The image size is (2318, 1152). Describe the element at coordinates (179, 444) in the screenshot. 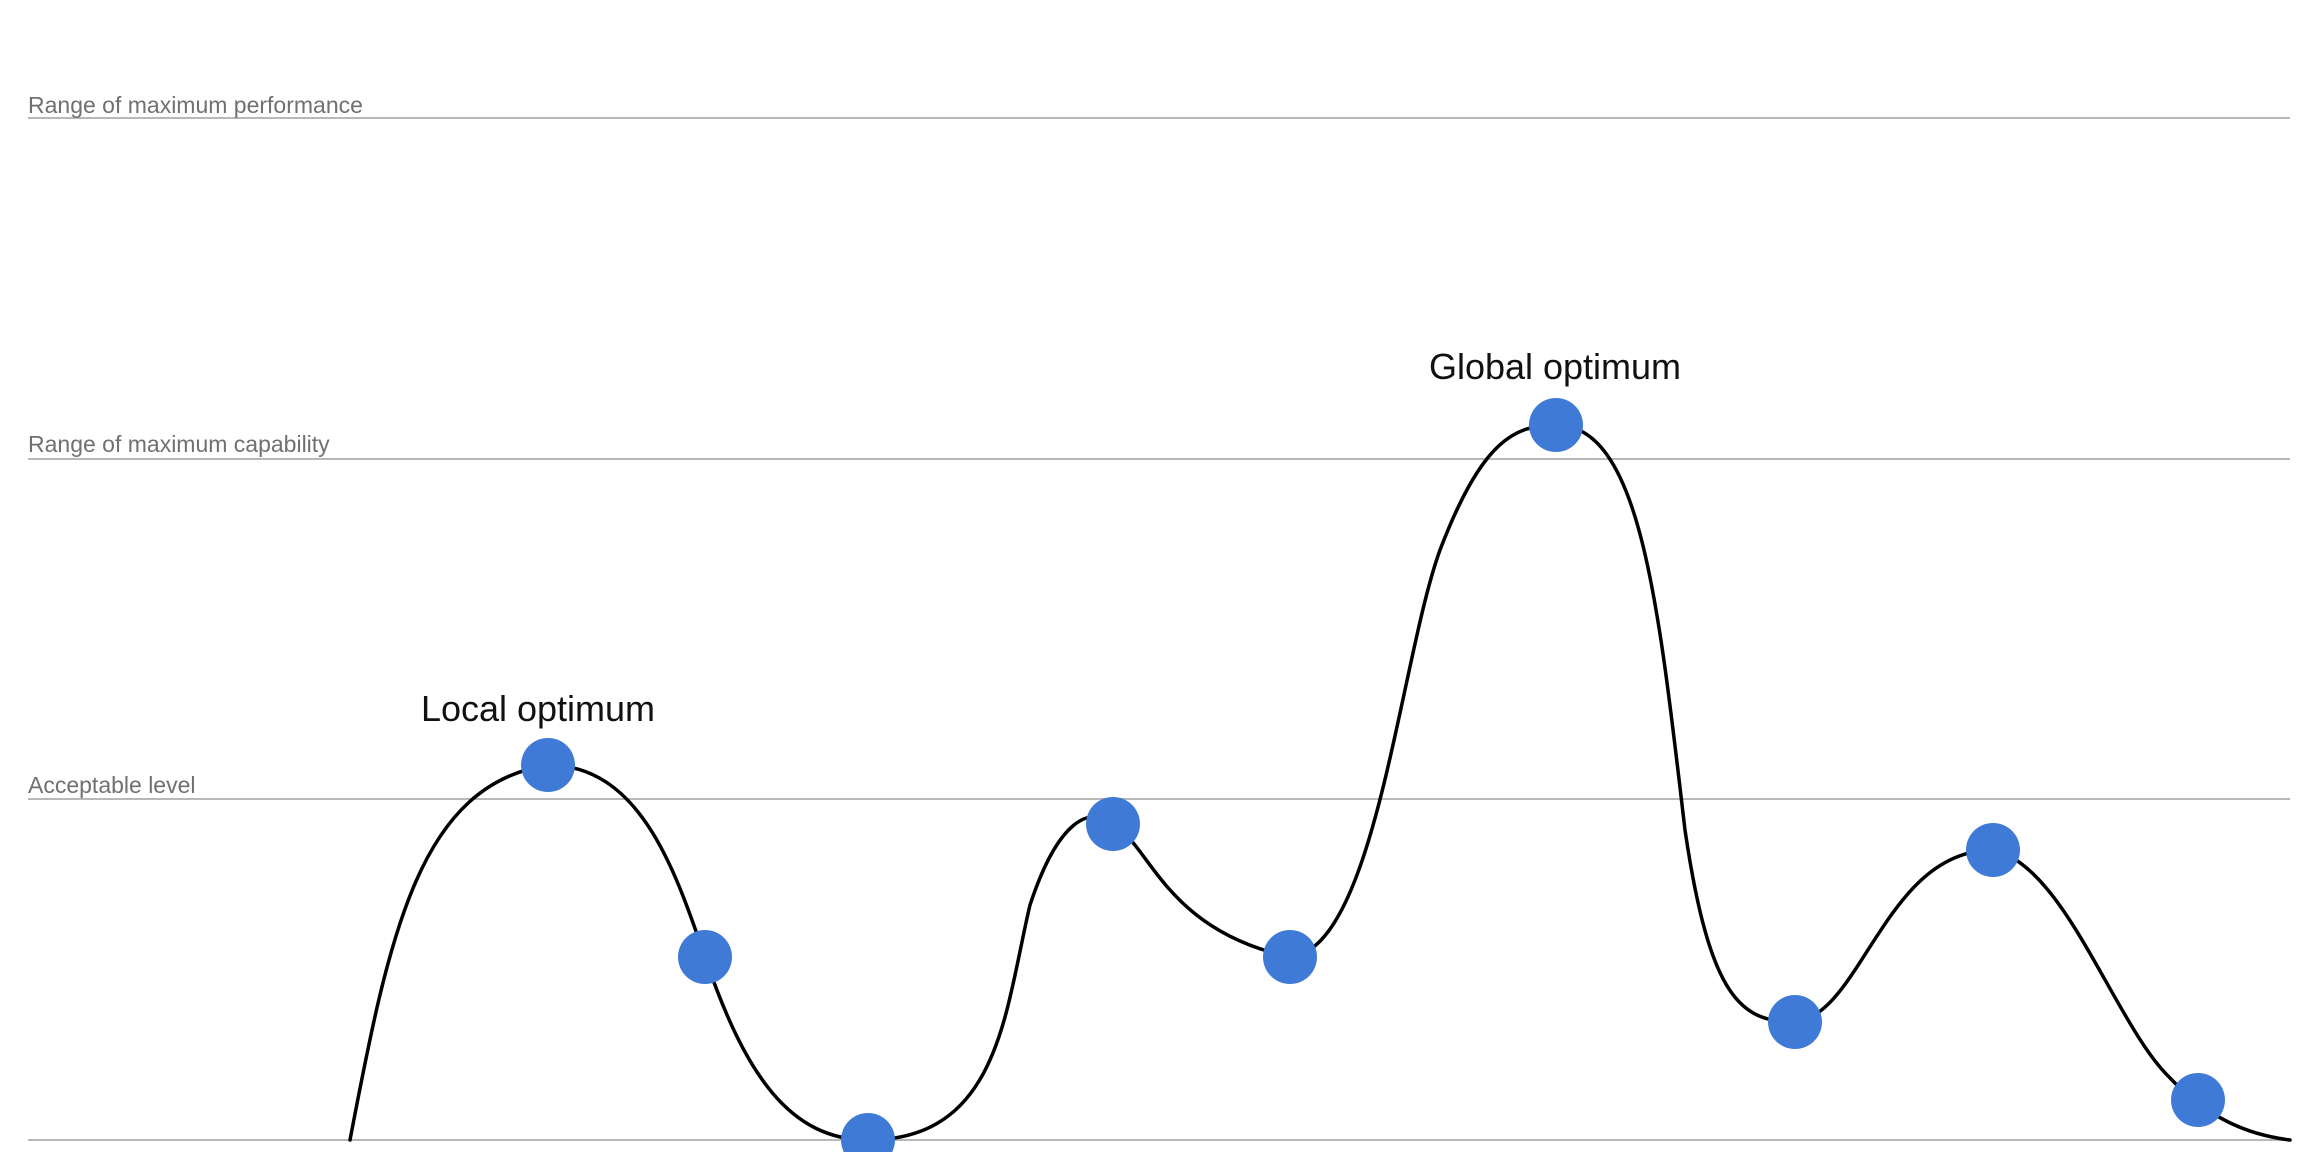

I see `level-label-max-capability: Range of maximum capability` at that location.